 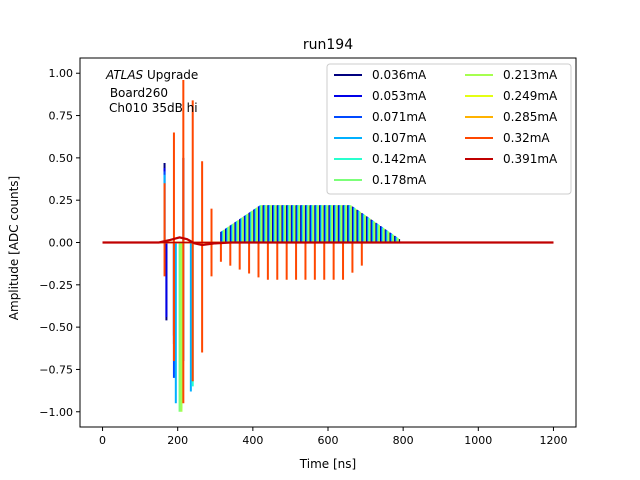 What do you see at coordinates (153, 108) in the screenshot?
I see `annotation-channel: Ch010 35dB hi` at bounding box center [153, 108].